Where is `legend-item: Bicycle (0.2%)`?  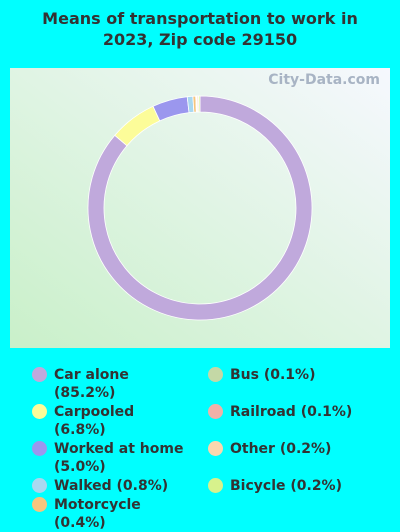 legend-item: Bicycle (0.2%) is located at coordinates (293, 486).